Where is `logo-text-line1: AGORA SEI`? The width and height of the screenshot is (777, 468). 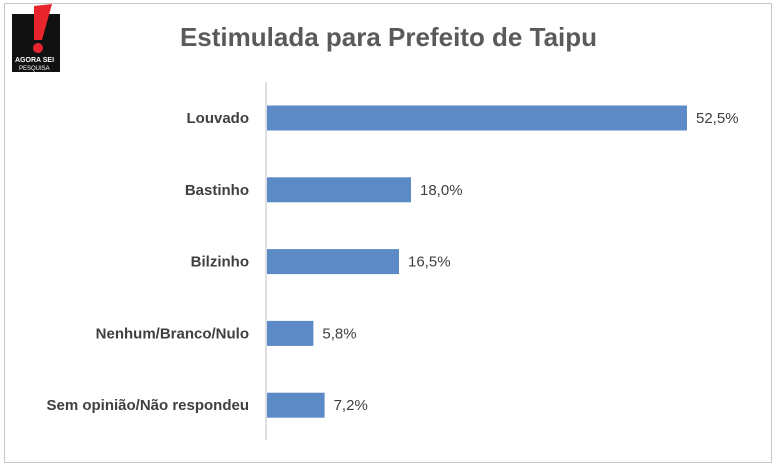 logo-text-line1: AGORA SEI is located at coordinates (34, 60).